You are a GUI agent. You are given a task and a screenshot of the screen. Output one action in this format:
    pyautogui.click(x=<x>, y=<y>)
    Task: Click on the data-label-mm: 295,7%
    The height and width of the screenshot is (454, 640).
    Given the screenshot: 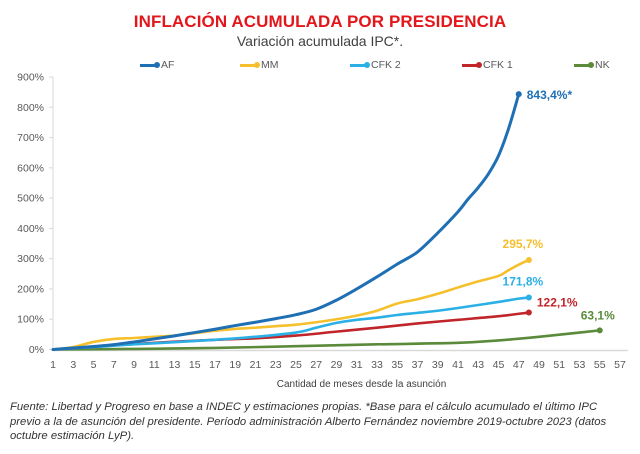 What is the action you would take?
    pyautogui.click(x=523, y=244)
    